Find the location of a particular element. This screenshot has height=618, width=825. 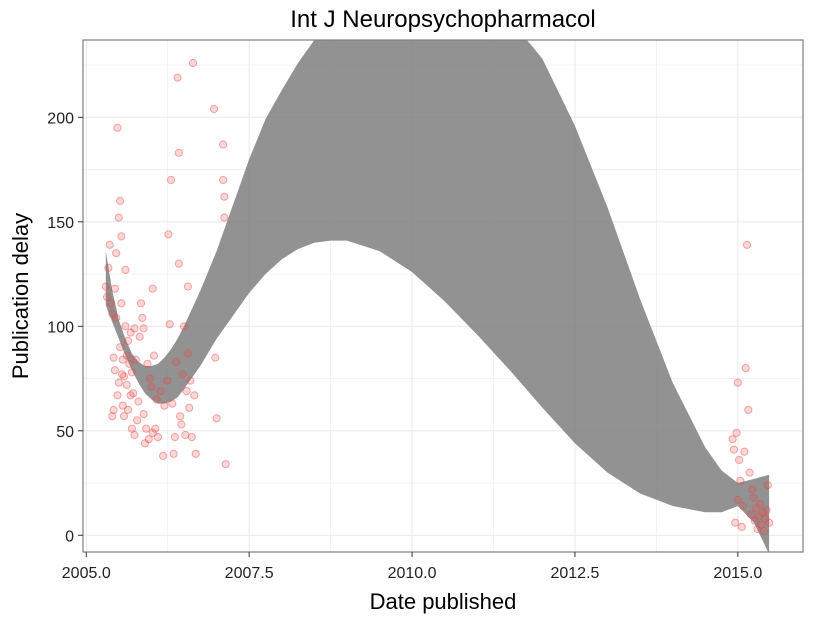

chart-title: Int J Neuropsychopharmacol is located at coordinates (442, 19).